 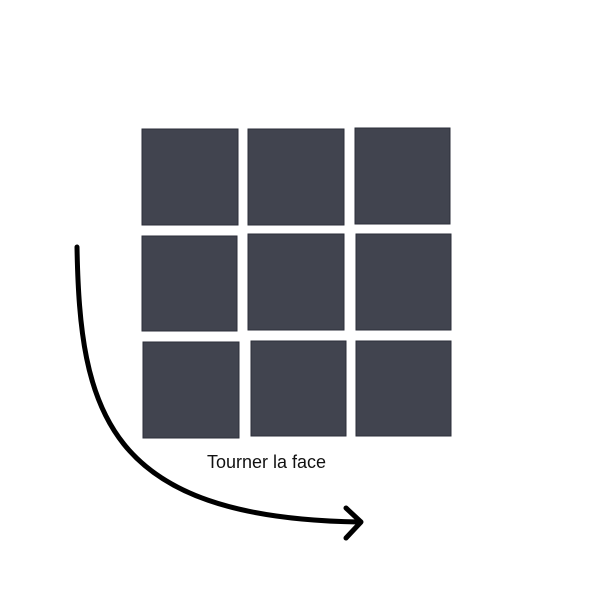 I want to click on cube-face-tile-r1-c2, so click(x=296, y=177).